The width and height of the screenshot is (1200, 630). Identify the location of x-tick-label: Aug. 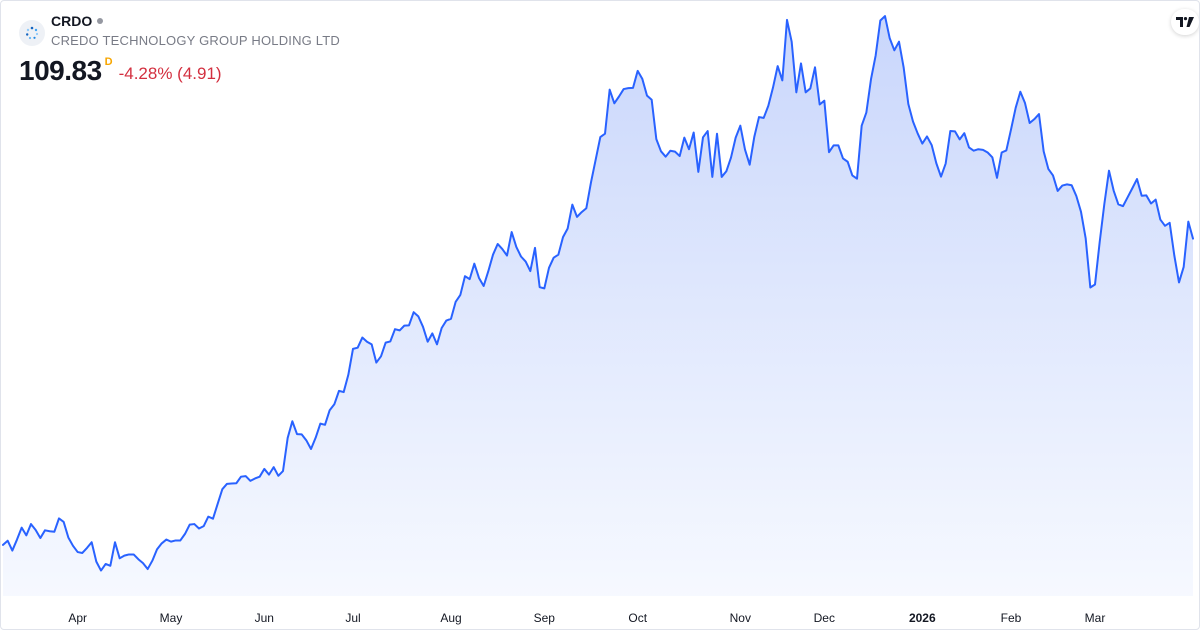
(450, 618).